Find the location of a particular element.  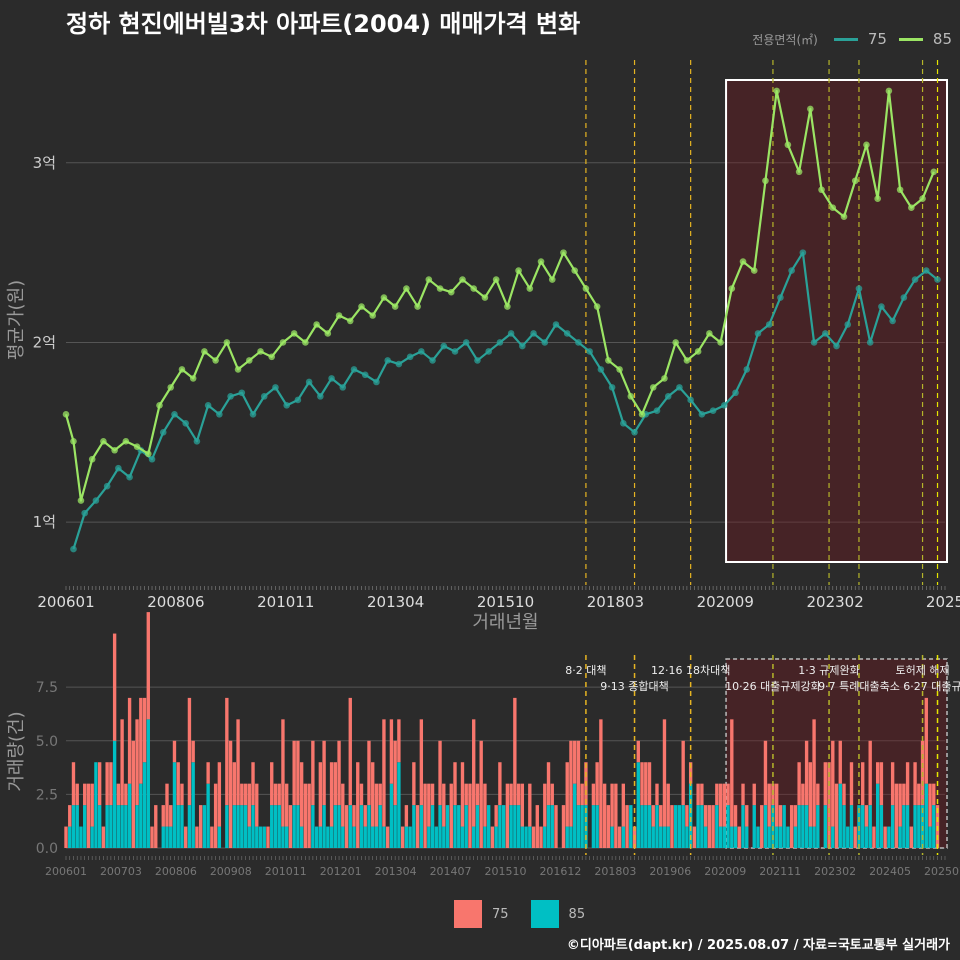

x-axis-title: 거래년월 is located at coordinates (505, 622).